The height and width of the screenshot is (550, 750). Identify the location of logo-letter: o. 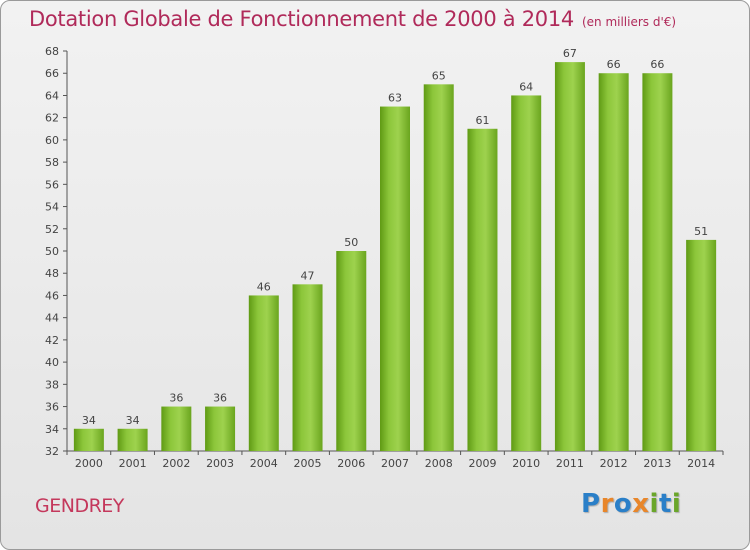
(623, 504).